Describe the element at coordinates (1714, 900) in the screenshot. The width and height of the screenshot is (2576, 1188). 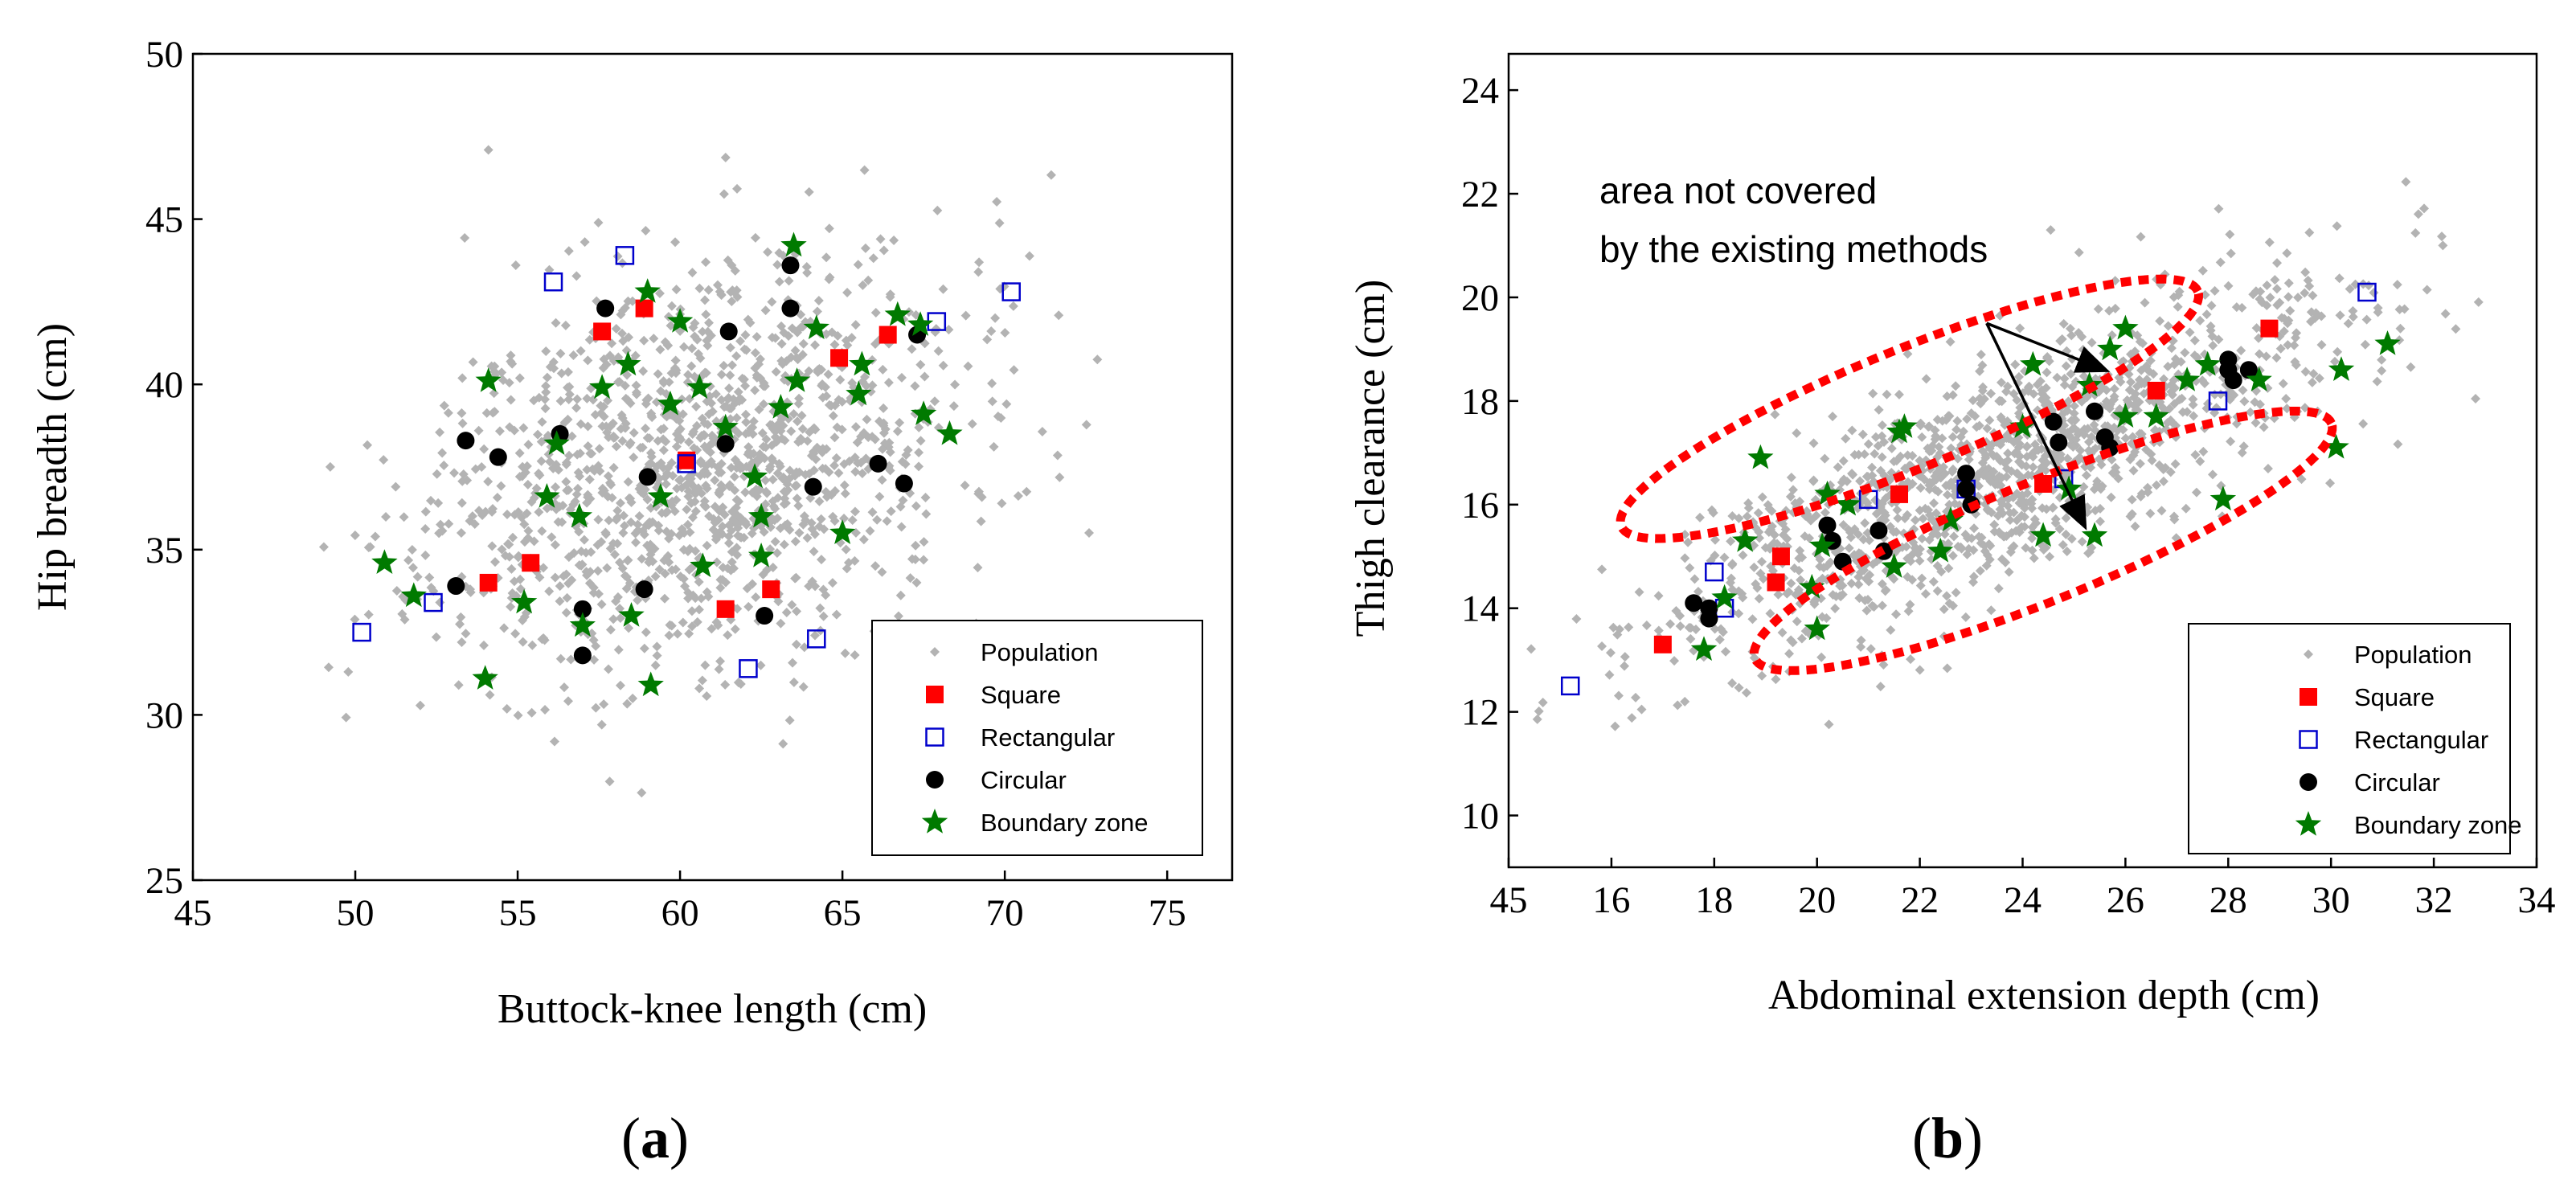
I see `x-tick-label: 18` at that location.